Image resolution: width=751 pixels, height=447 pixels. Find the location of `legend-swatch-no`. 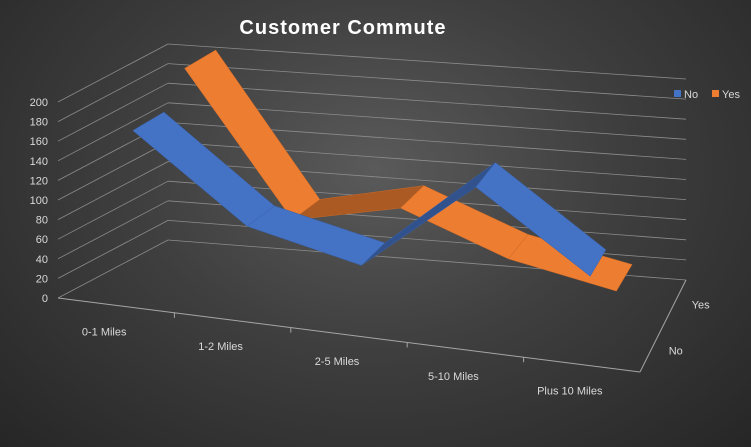

legend-swatch-no is located at coordinates (677, 93).